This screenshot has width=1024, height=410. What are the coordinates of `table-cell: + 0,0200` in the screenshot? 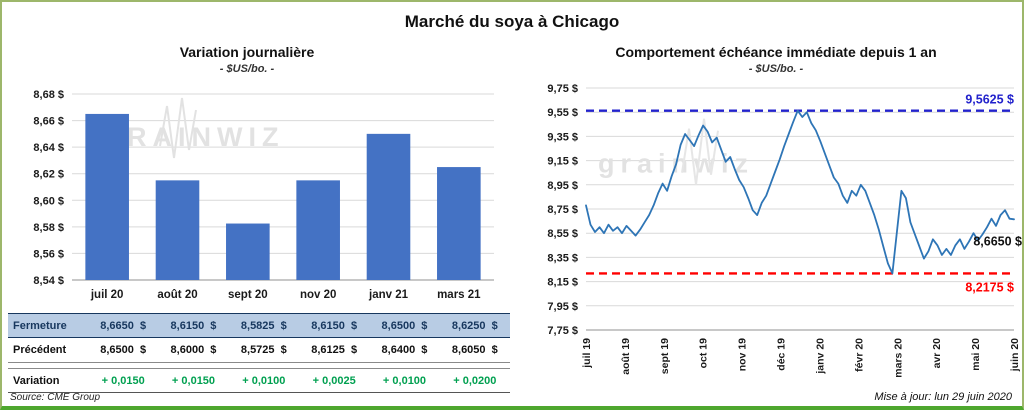 It's located at (475, 380).